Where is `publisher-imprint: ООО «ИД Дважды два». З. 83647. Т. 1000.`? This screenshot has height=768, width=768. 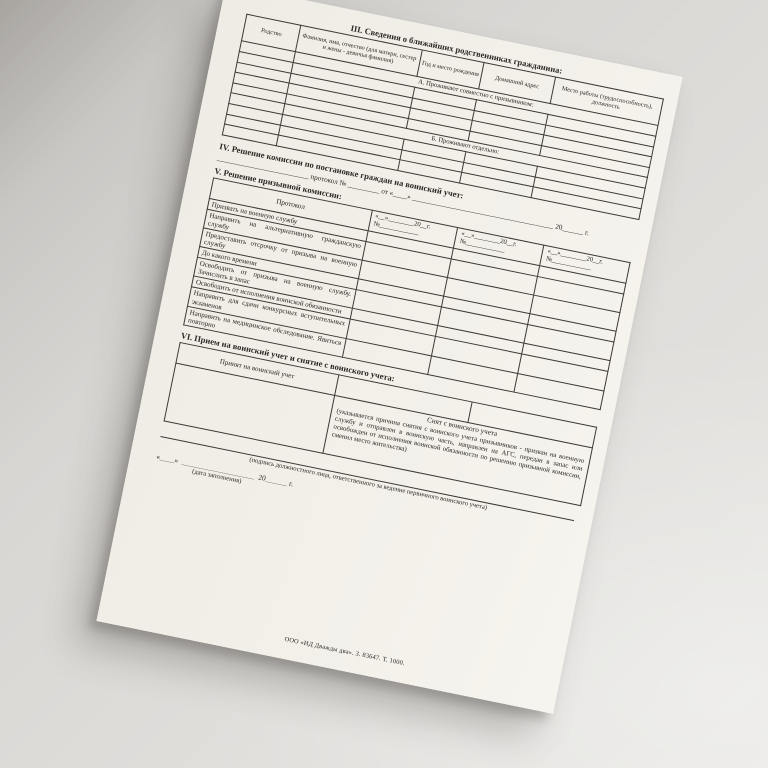
publisher-imprint: ООО «ИД Дважды два». З. 83647. Т. 1000. is located at coordinates (344, 651).